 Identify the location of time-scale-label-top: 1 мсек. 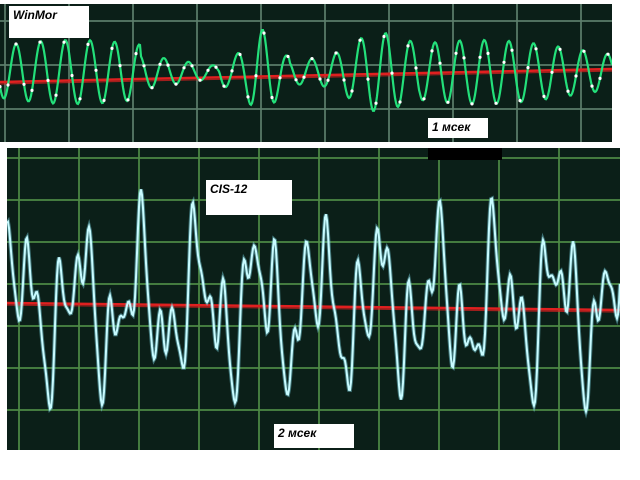
(458, 128).